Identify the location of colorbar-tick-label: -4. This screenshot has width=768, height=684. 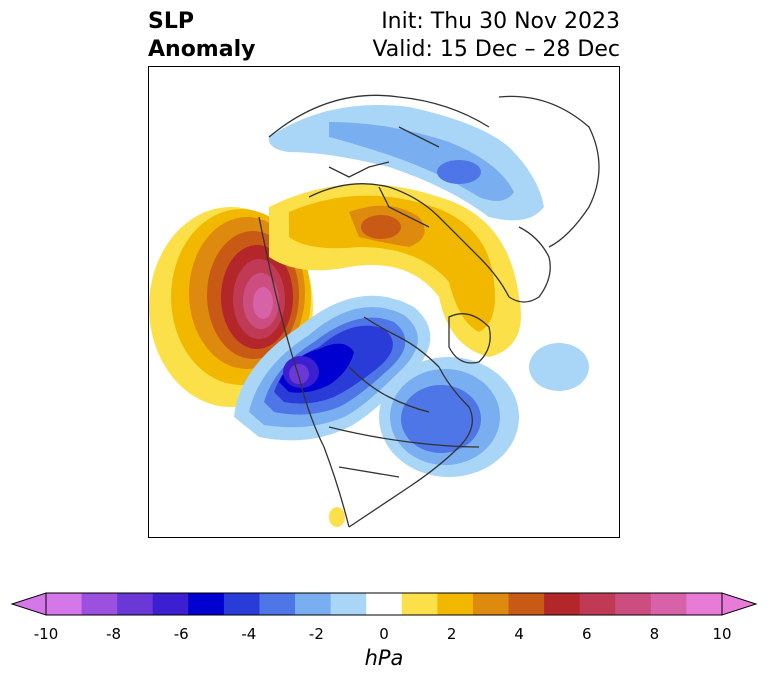
(249, 634).